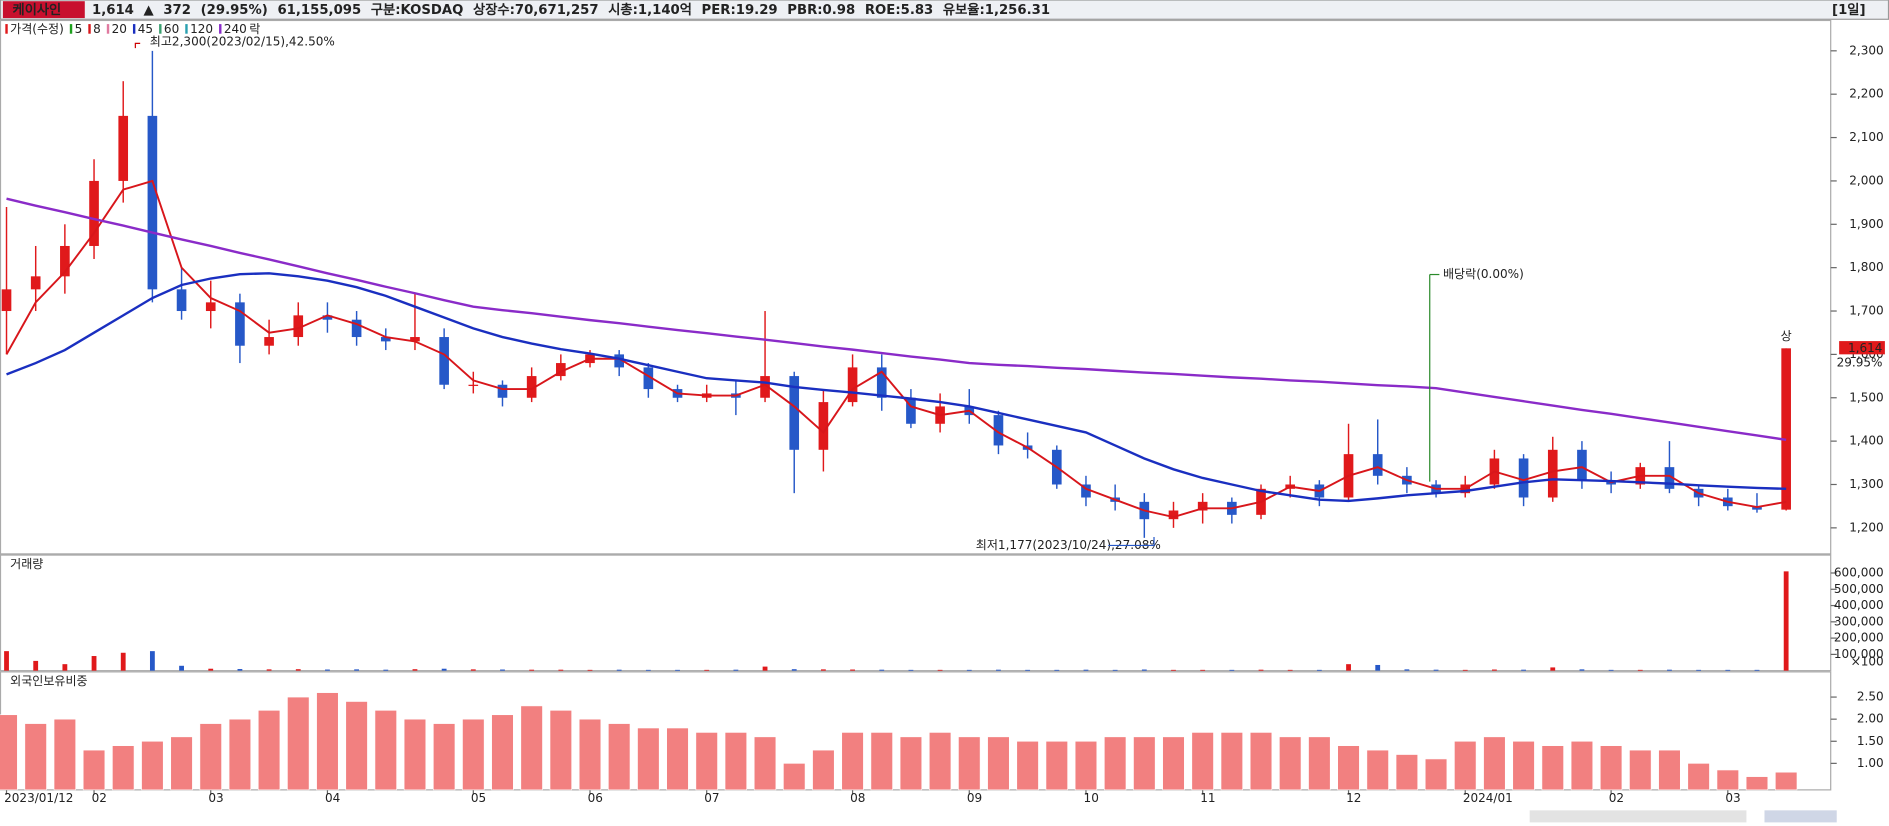 This screenshot has height=826, width=1889. Describe the element at coordinates (1800, 816) in the screenshot. I see `zoom-slider` at that location.